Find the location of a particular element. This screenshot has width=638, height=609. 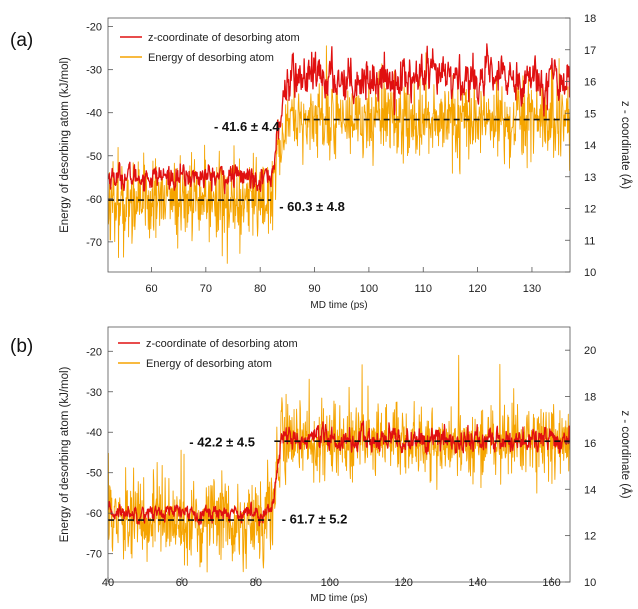

mean-annotation: - 42.2 ± 4.5 is located at coordinates (222, 441).